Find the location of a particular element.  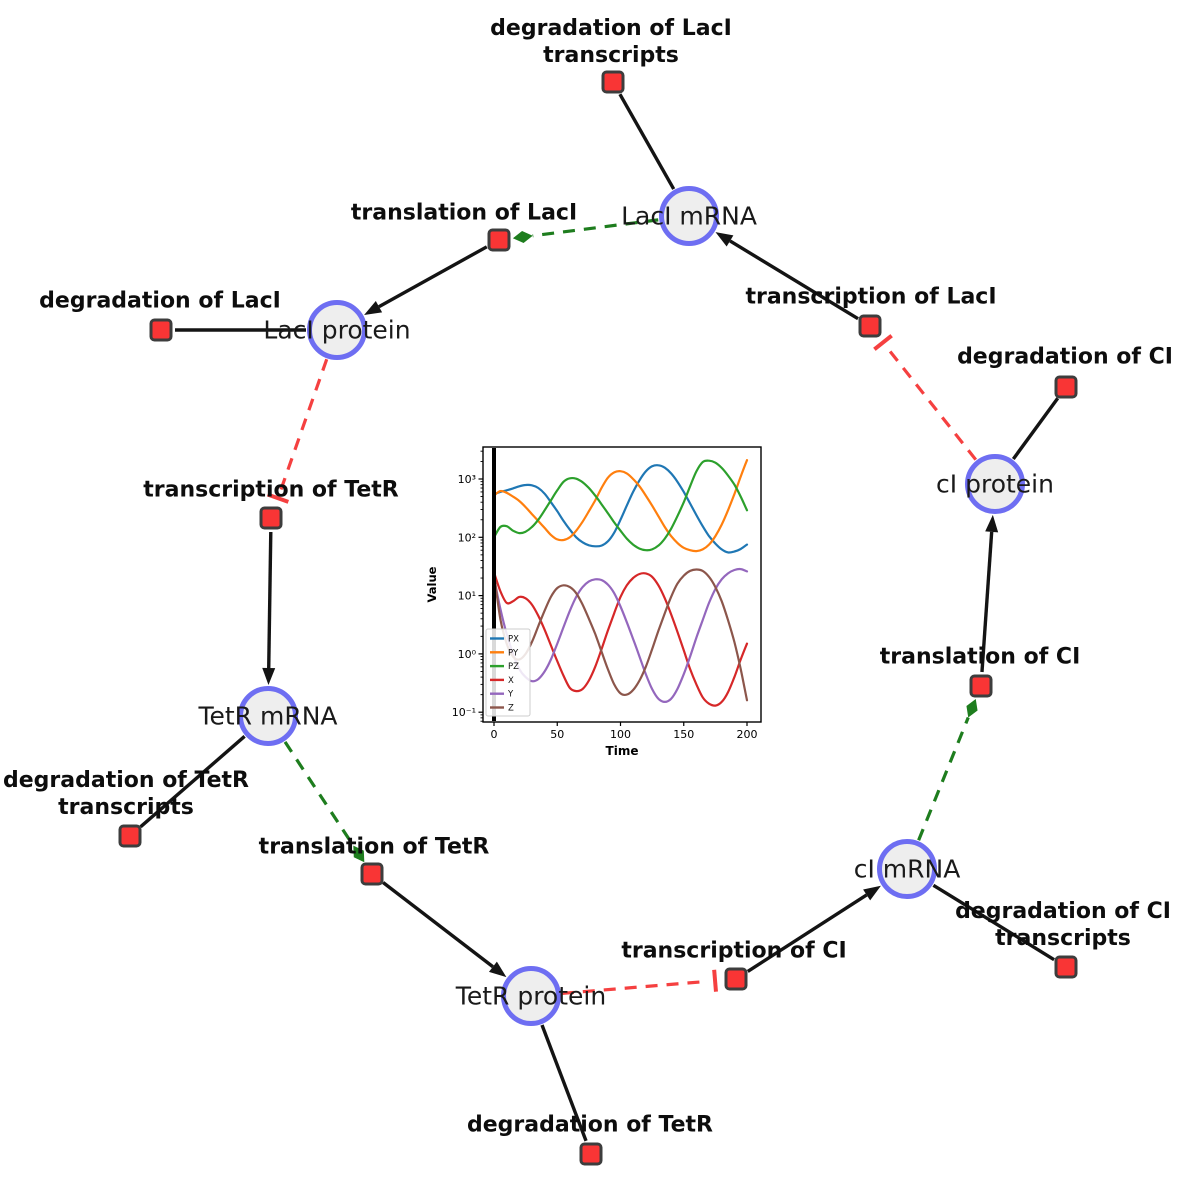

species-node-laci-mrna is located at coordinates (689, 216).